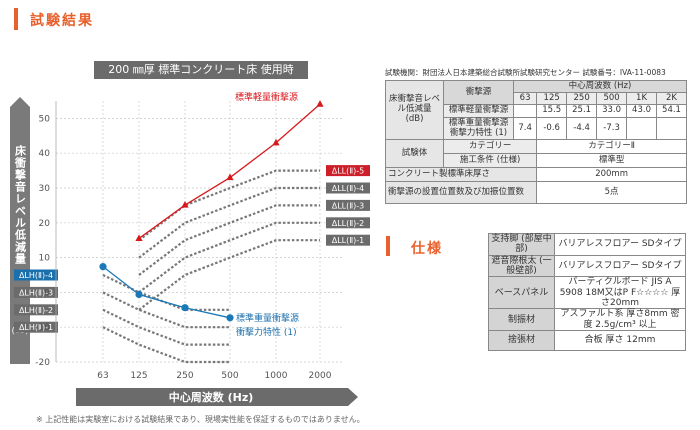  I want to click on spec-row: 制振材 アスファルト系 厚さ8mm 密度 2.5g/cm³ 以上, so click(587, 320).